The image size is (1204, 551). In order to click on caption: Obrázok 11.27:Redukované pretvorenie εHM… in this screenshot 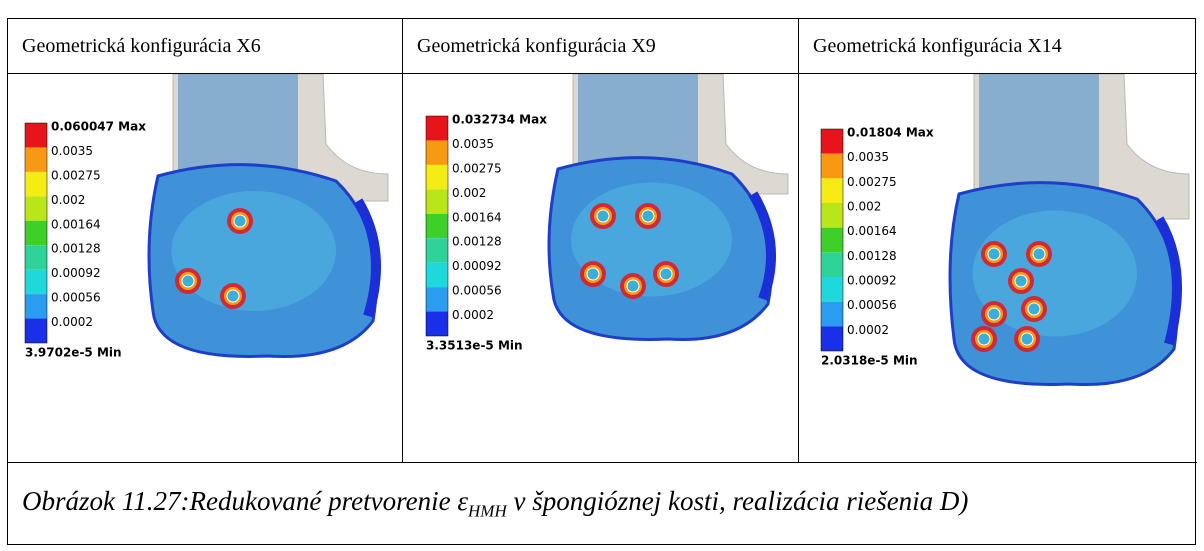, I will do `click(601, 504)`.